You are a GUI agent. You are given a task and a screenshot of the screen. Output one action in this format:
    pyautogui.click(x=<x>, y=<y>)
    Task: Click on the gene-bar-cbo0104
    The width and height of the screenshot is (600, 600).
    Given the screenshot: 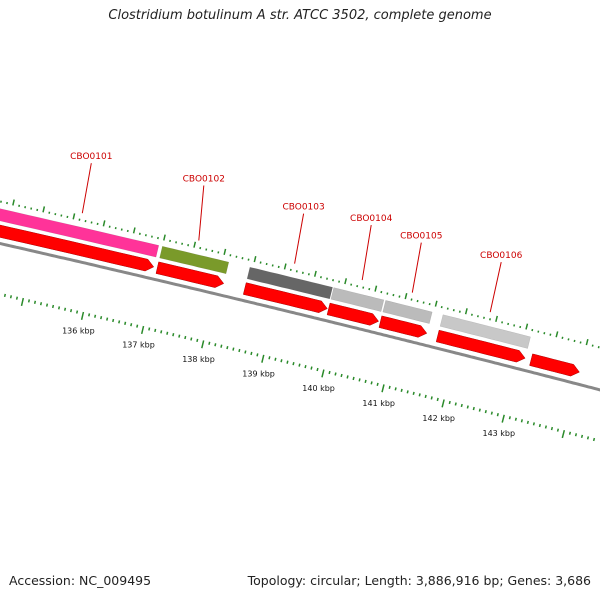 What is the action you would take?
    pyautogui.click(x=357, y=299)
    